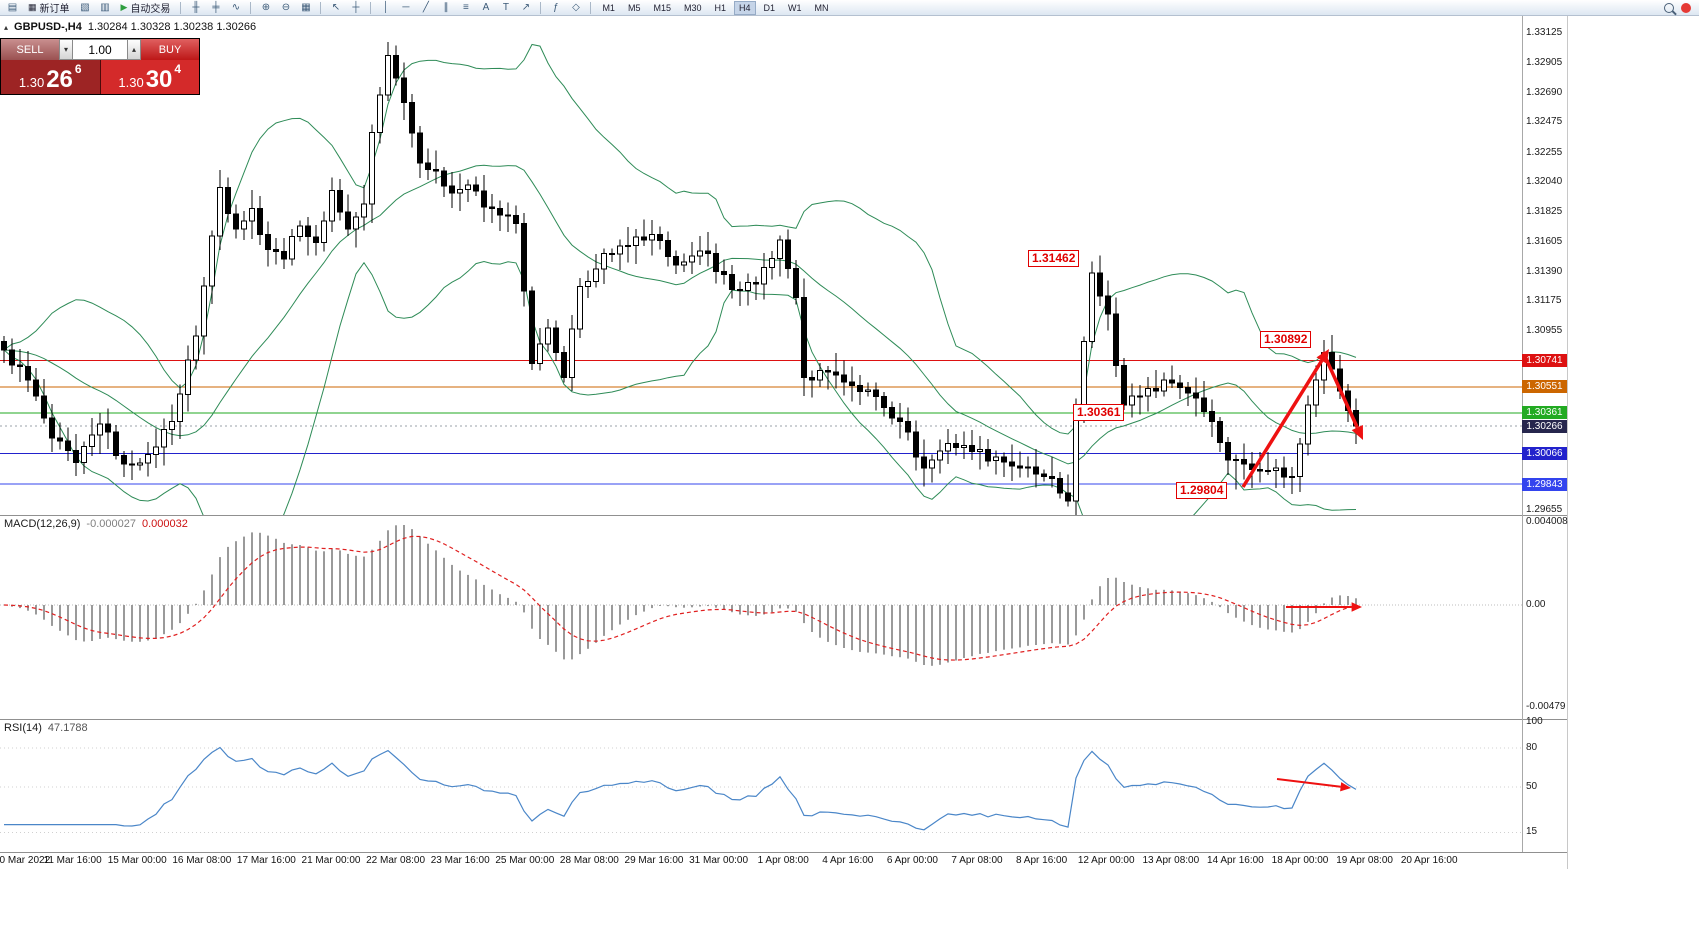 Image resolution: width=1699 pixels, height=936 pixels. I want to click on axis-divider, so click(1522, 434).